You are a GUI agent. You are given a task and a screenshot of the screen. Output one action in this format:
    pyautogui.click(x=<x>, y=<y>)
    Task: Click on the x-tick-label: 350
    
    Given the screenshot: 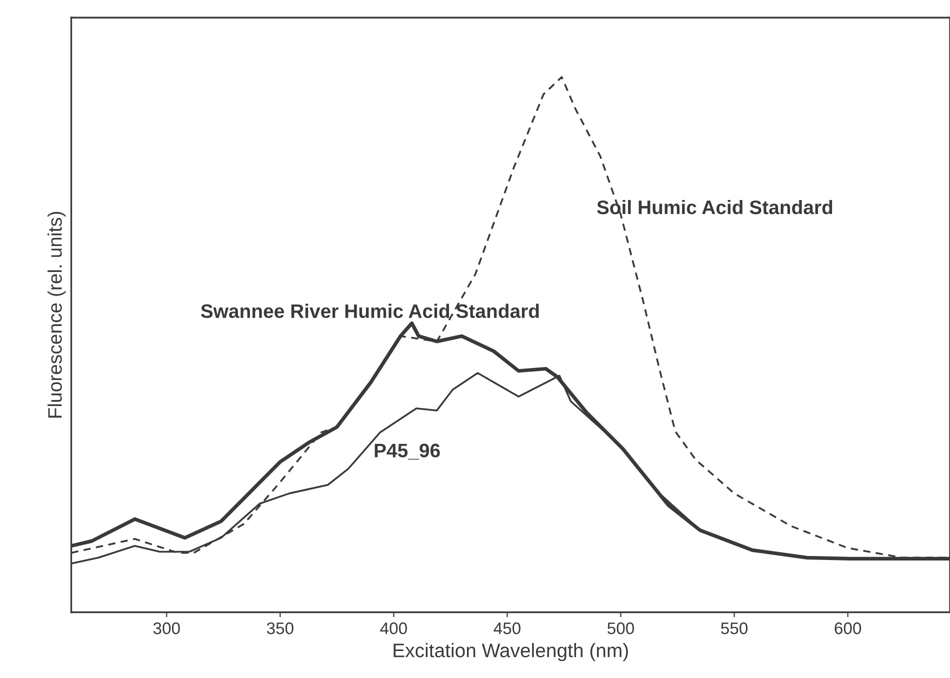 What is the action you would take?
    pyautogui.click(x=280, y=628)
    